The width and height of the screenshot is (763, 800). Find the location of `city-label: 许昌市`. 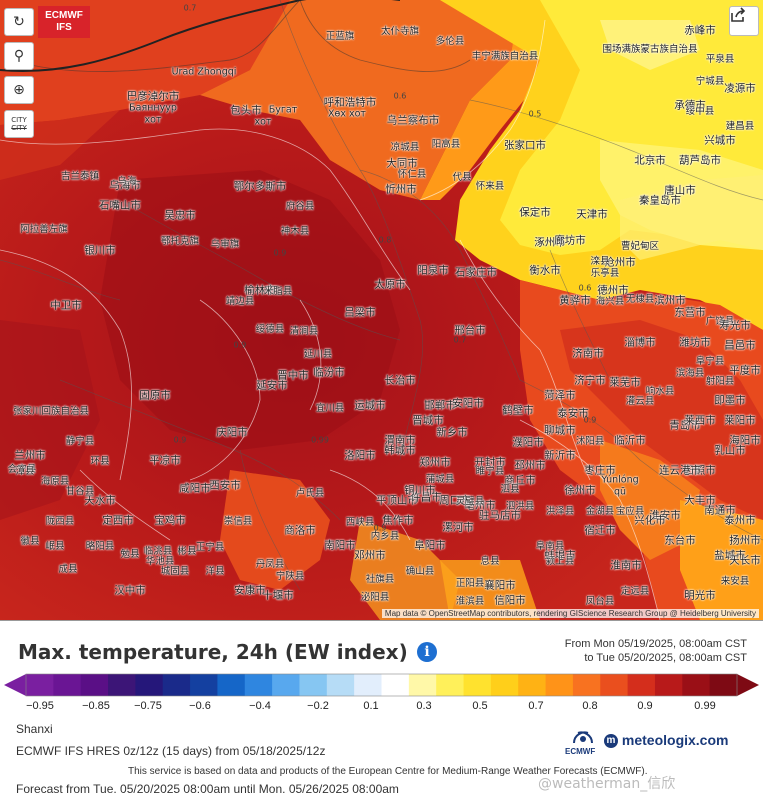

city-label: 许昌市 is located at coordinates (426, 497).